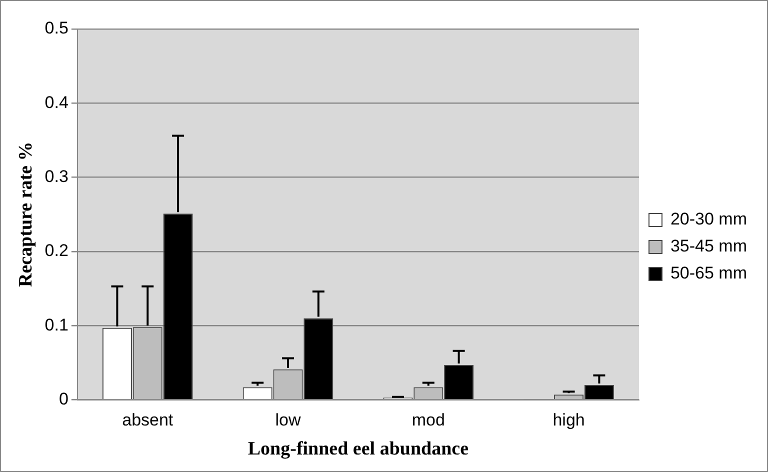 The height and width of the screenshot is (472, 768). I want to click on y-tick-label: 0.3, so click(56, 176).